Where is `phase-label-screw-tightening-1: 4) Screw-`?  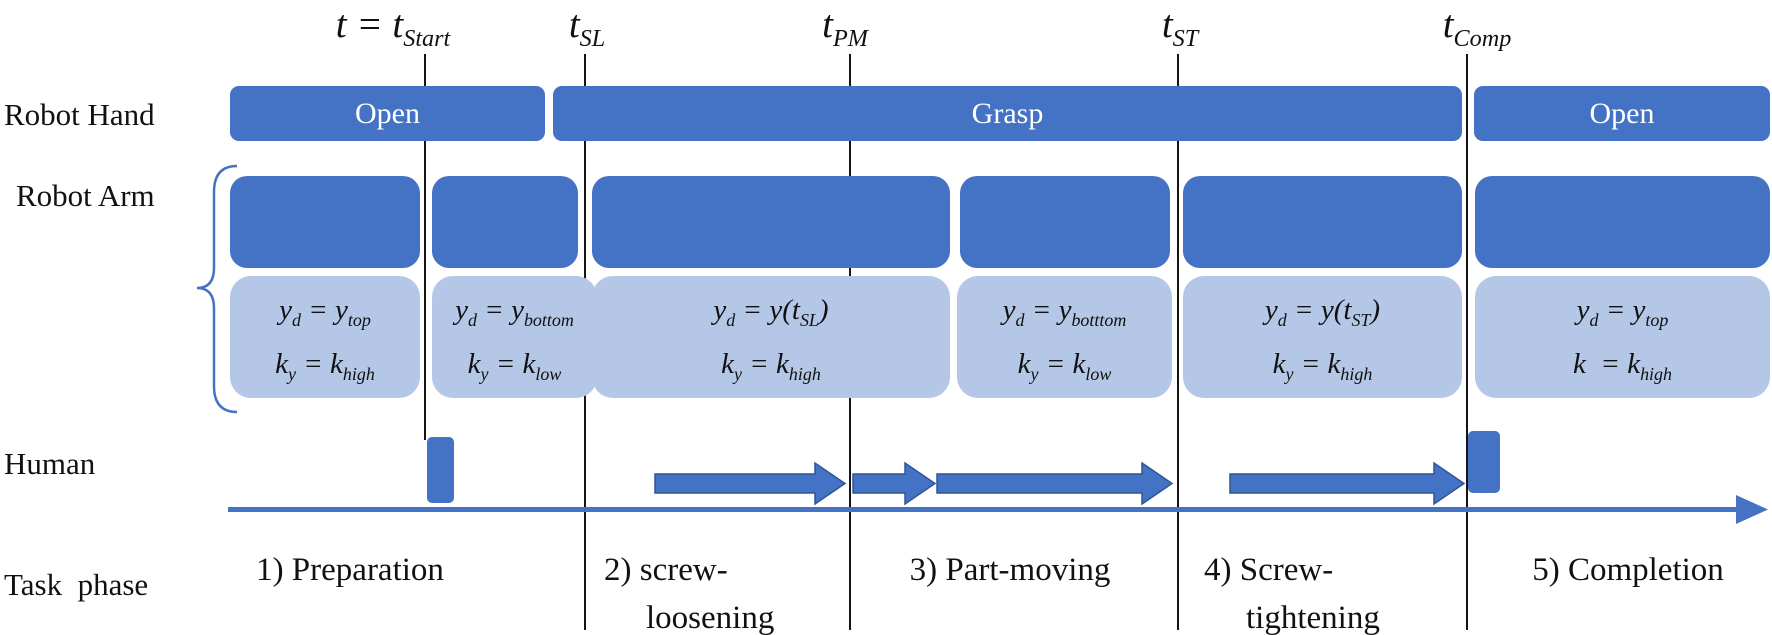
phase-label-screw-tightening-1: 4) Screw- is located at coordinates (1269, 570).